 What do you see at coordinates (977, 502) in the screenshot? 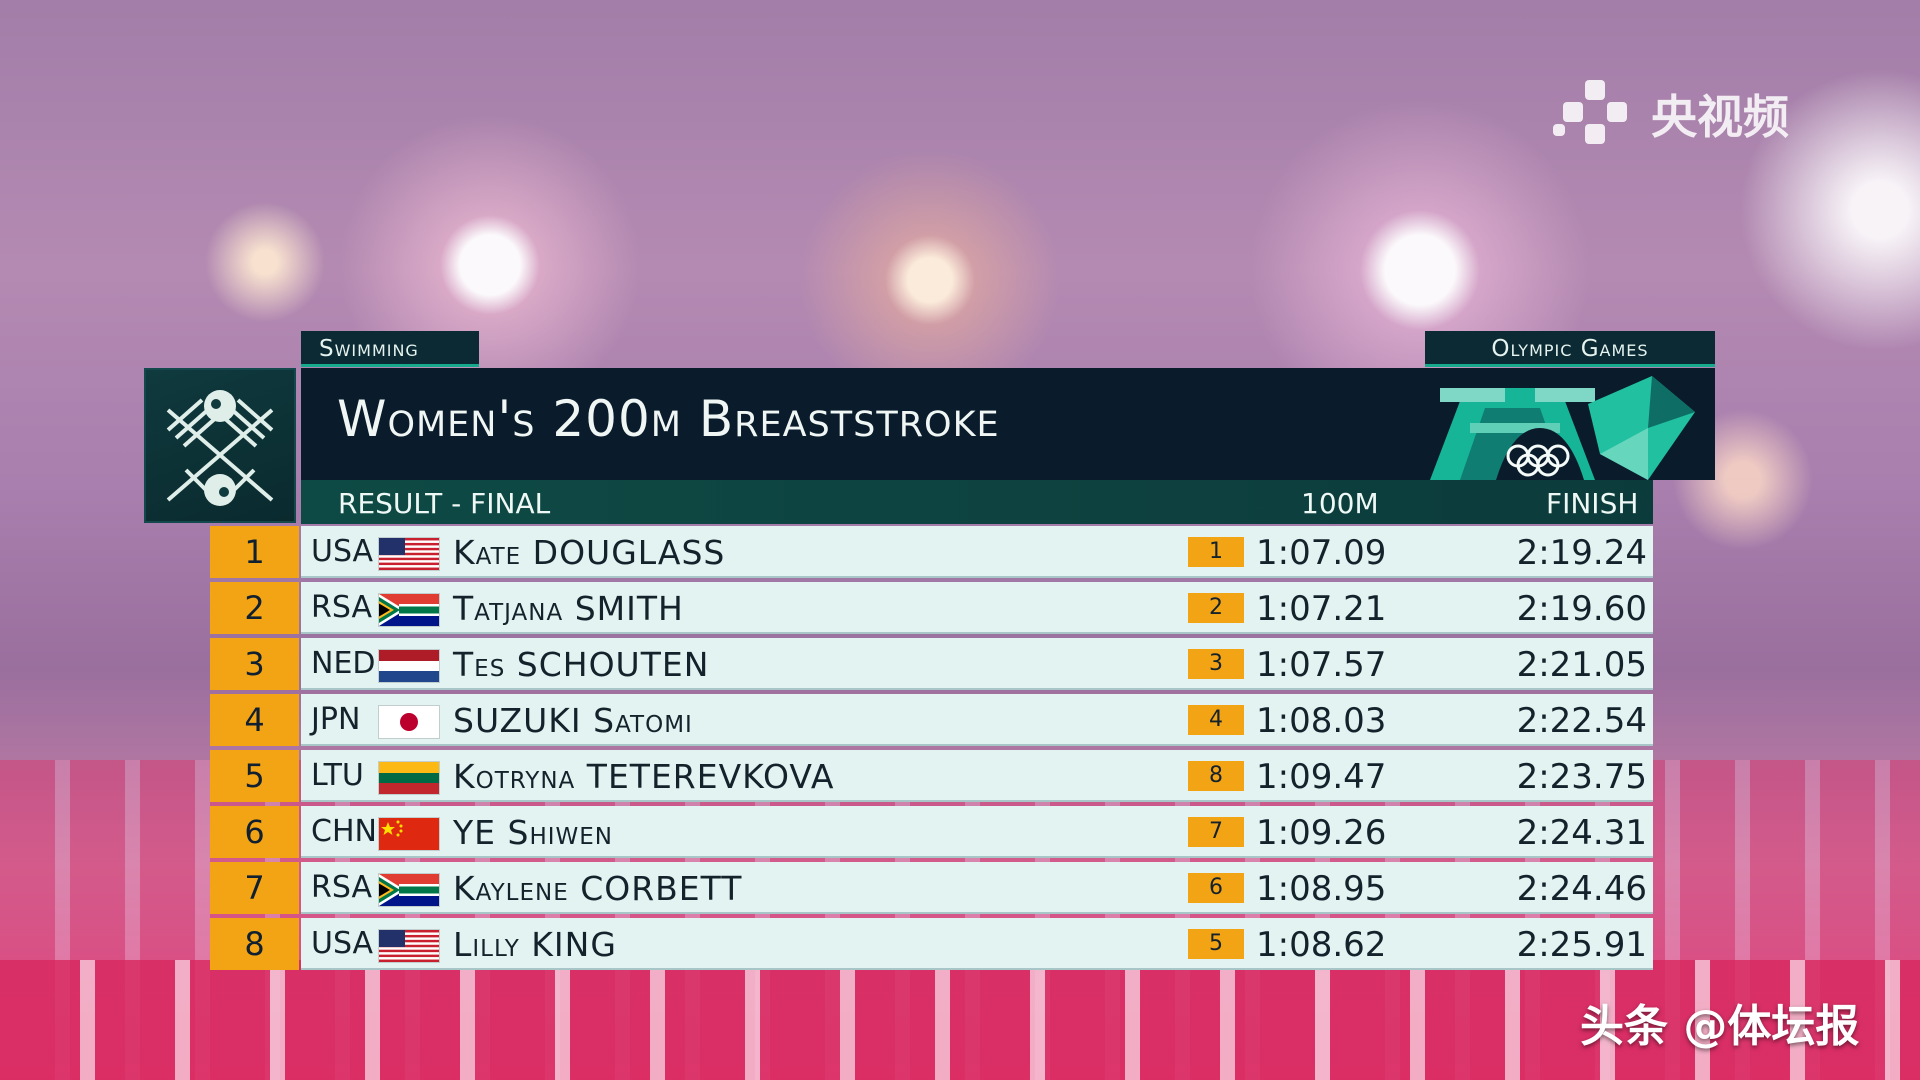
I see `results-subheader: RESULT - FINAL 100M FINISH` at bounding box center [977, 502].